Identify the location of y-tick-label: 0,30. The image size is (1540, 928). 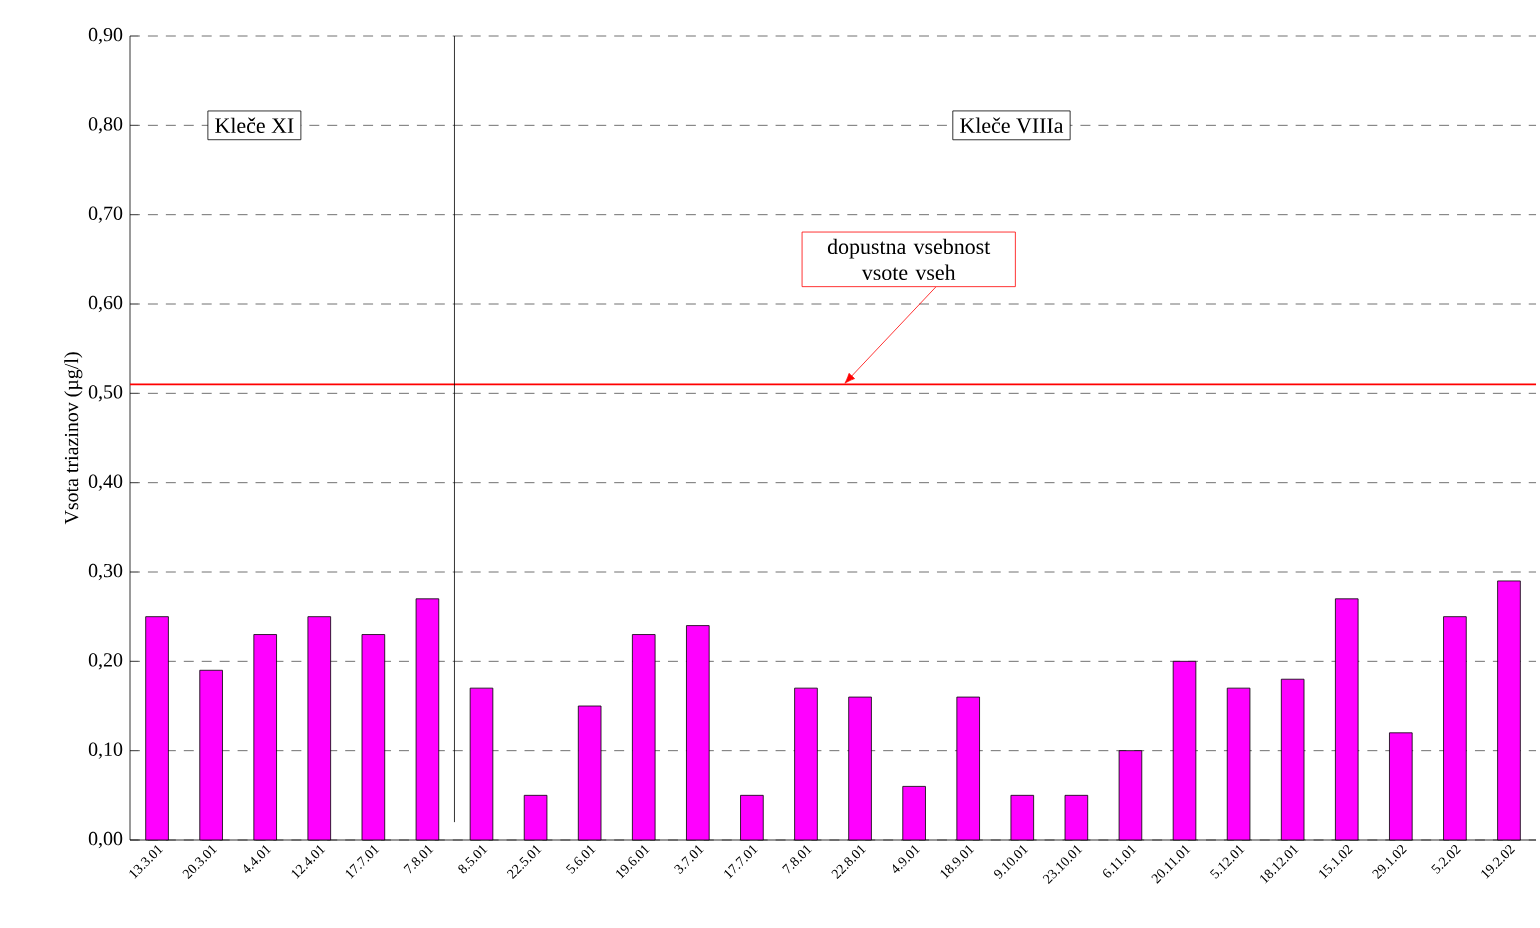
(105, 572).